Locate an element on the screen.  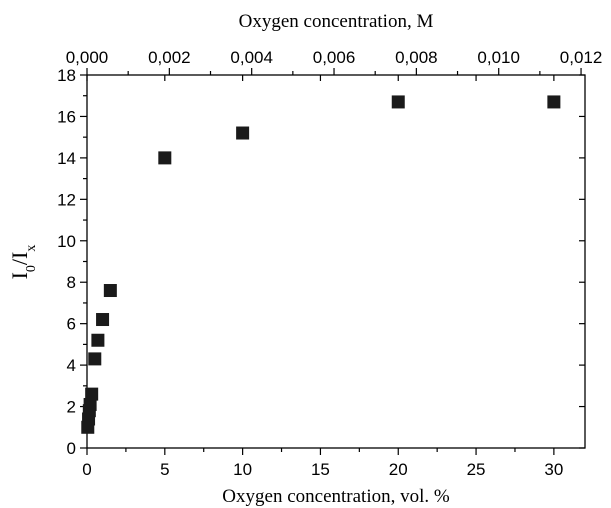
x2-tick-label: 0,012 is located at coordinates (581, 57).